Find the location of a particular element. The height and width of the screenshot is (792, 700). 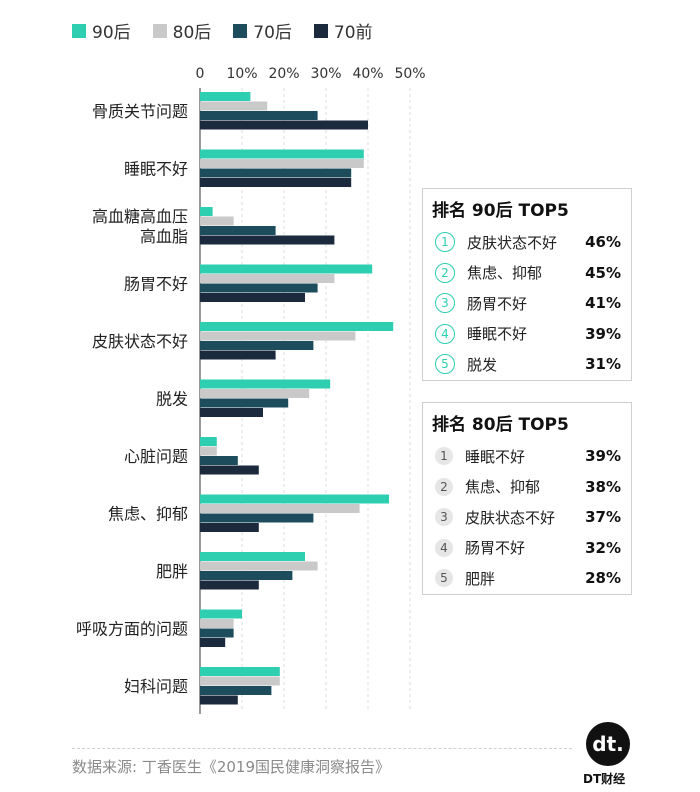

category-label: 骨质关节问题 is located at coordinates (140, 111).